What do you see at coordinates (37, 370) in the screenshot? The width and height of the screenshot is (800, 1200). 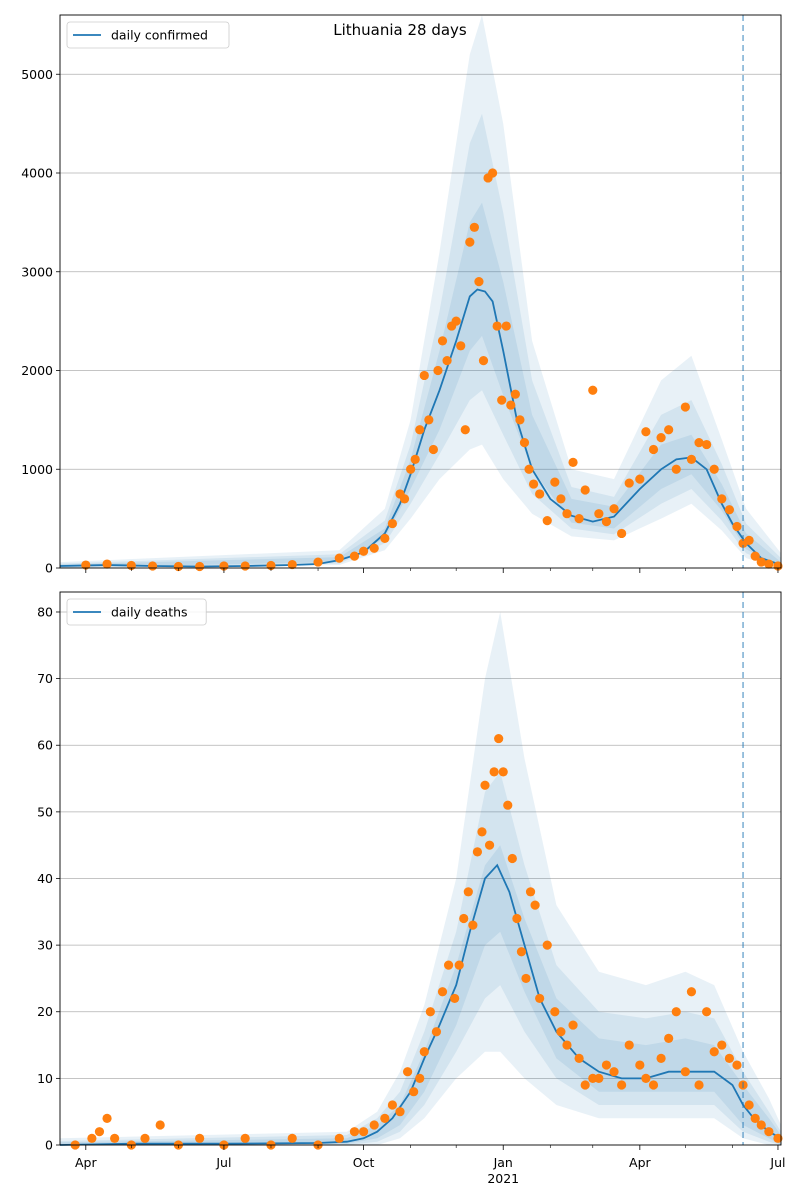 I see `y-tick-label: 2000` at bounding box center [37, 370].